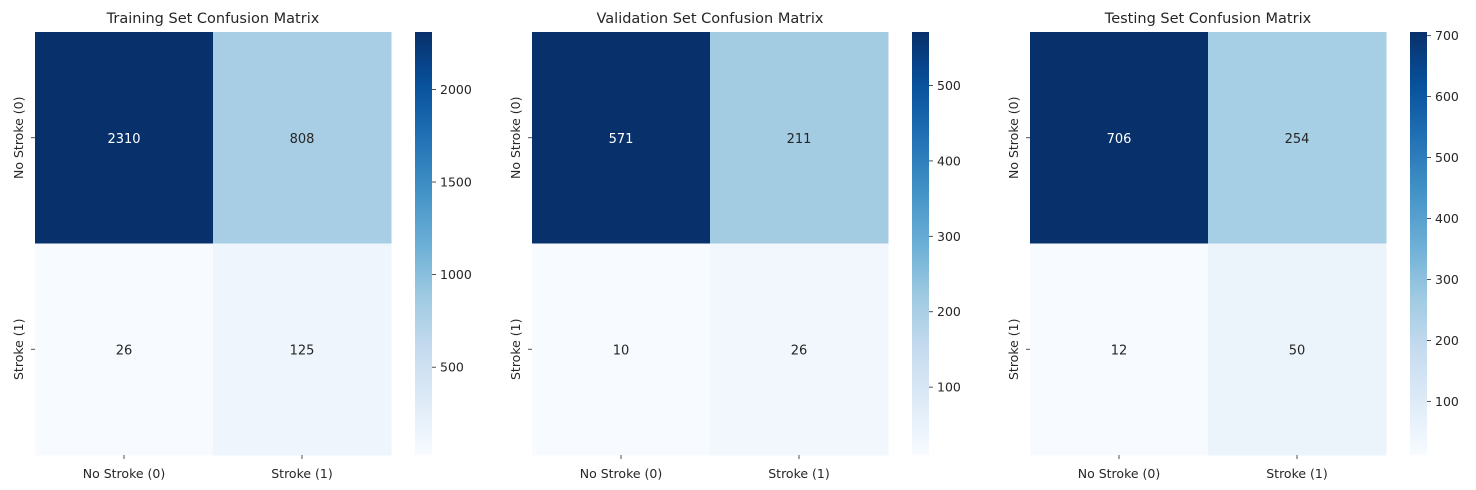 The height and width of the screenshot is (490, 1476). I want to click on cell-value-1-0-0: 571, so click(621, 139).